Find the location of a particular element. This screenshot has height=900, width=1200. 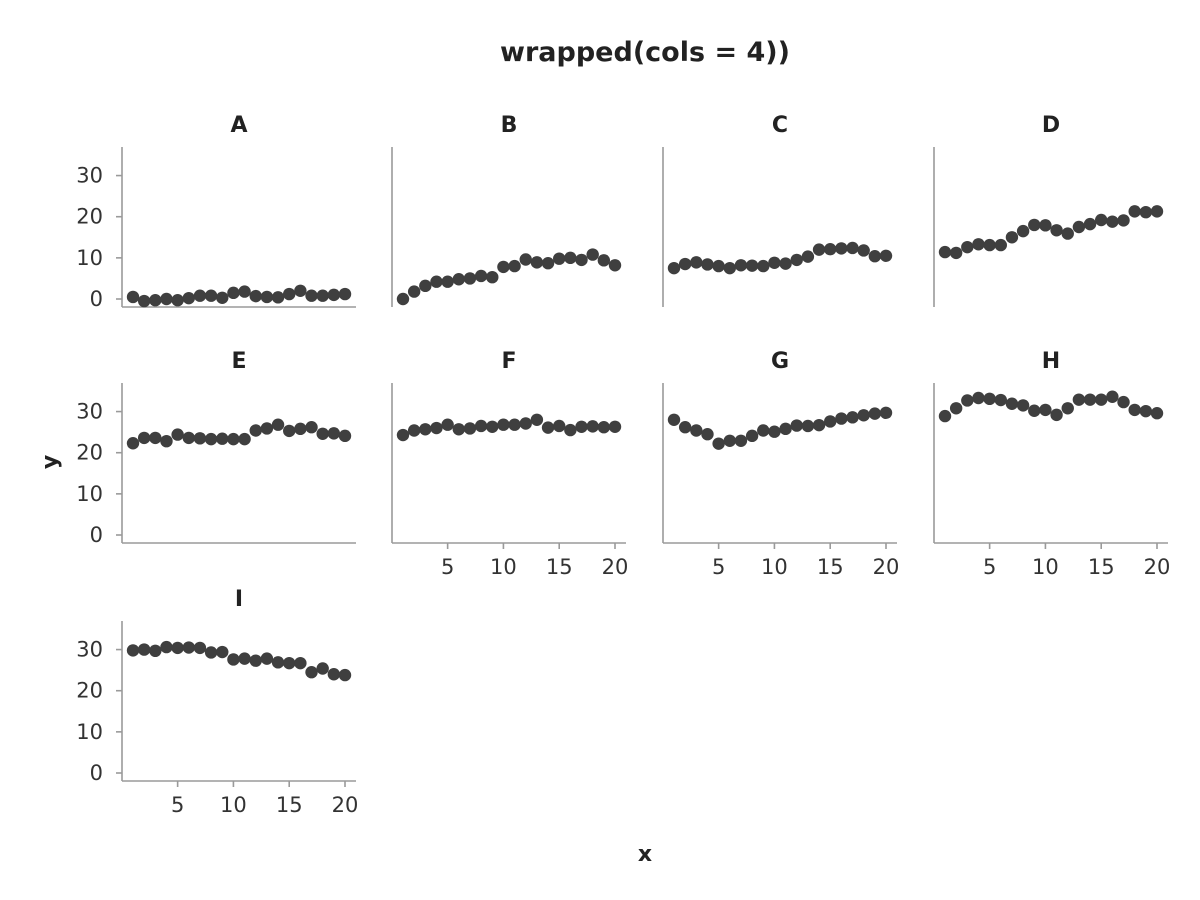

panel-title-B: B is located at coordinates (509, 125).